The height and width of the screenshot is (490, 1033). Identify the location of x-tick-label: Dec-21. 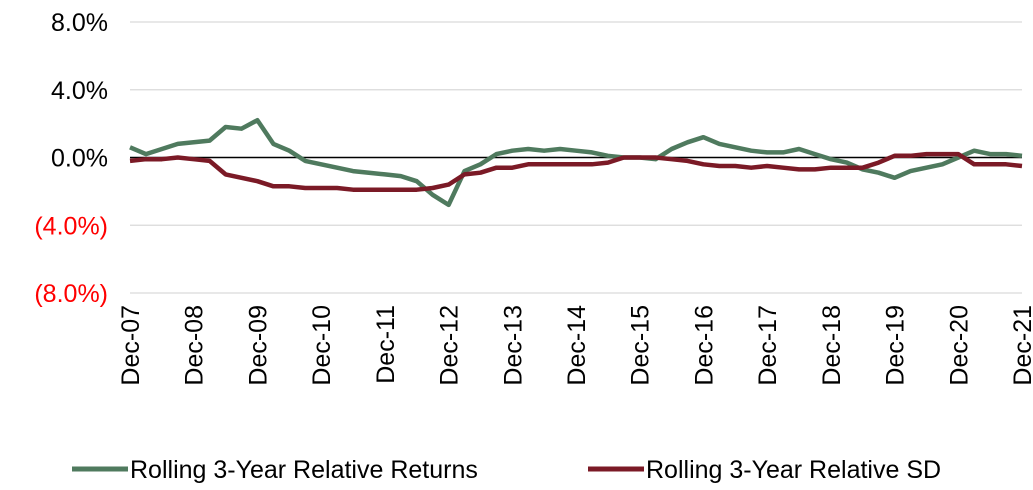
(1021, 345).